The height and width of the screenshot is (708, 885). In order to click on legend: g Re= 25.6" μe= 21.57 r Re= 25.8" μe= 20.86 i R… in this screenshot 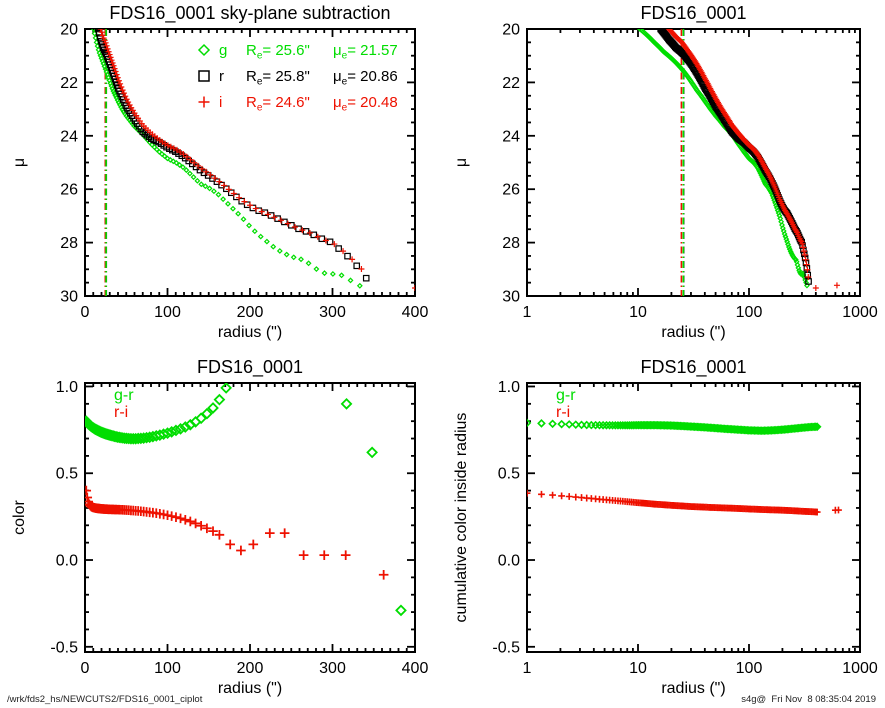, I will do `click(297, 78)`.